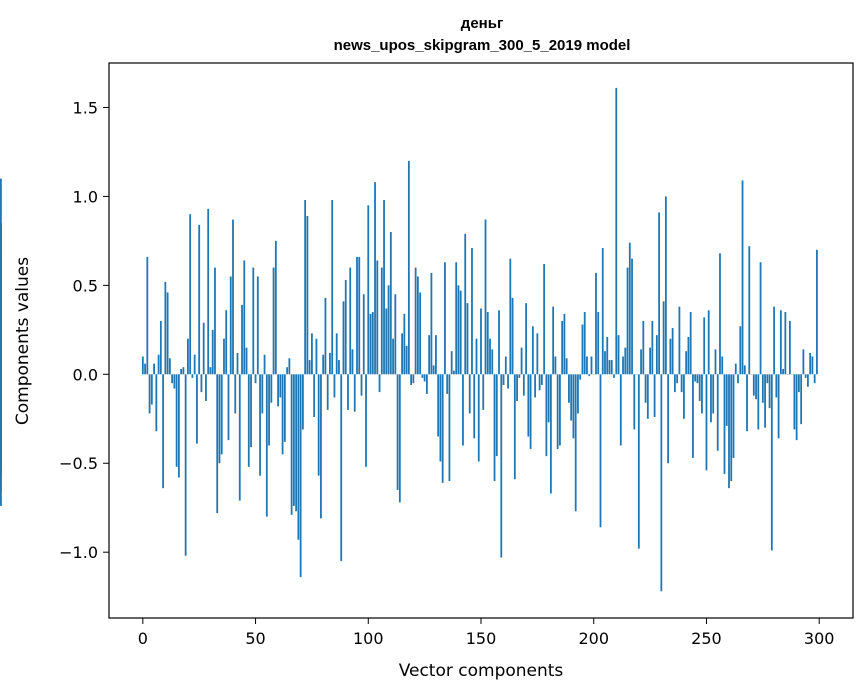 The image size is (867, 696). I want to click on y-tick-label: 0.0, so click(85, 374).